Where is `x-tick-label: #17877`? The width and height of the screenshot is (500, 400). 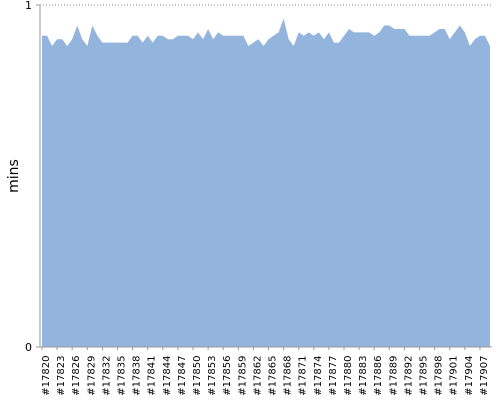
x-tick-label: #17877 is located at coordinates (333, 376).